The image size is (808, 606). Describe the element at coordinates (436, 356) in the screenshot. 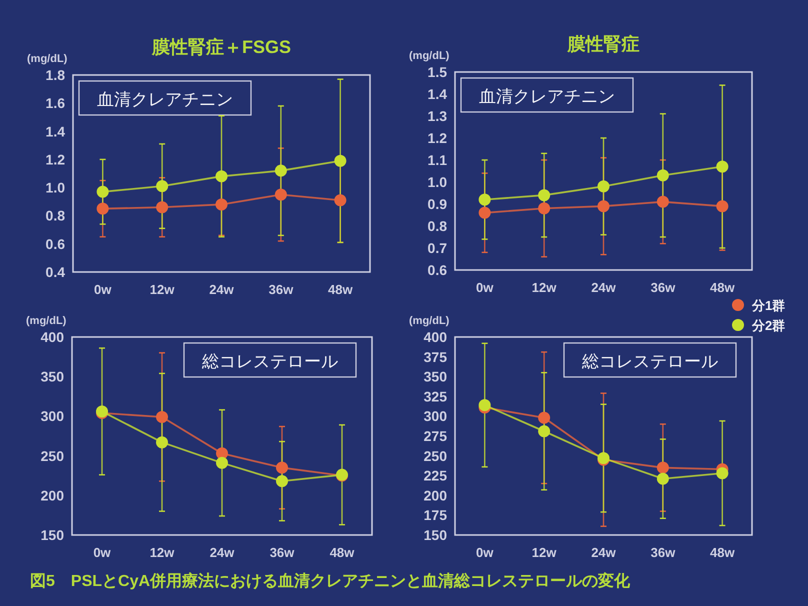

I see `y-tick-label: 375` at that location.